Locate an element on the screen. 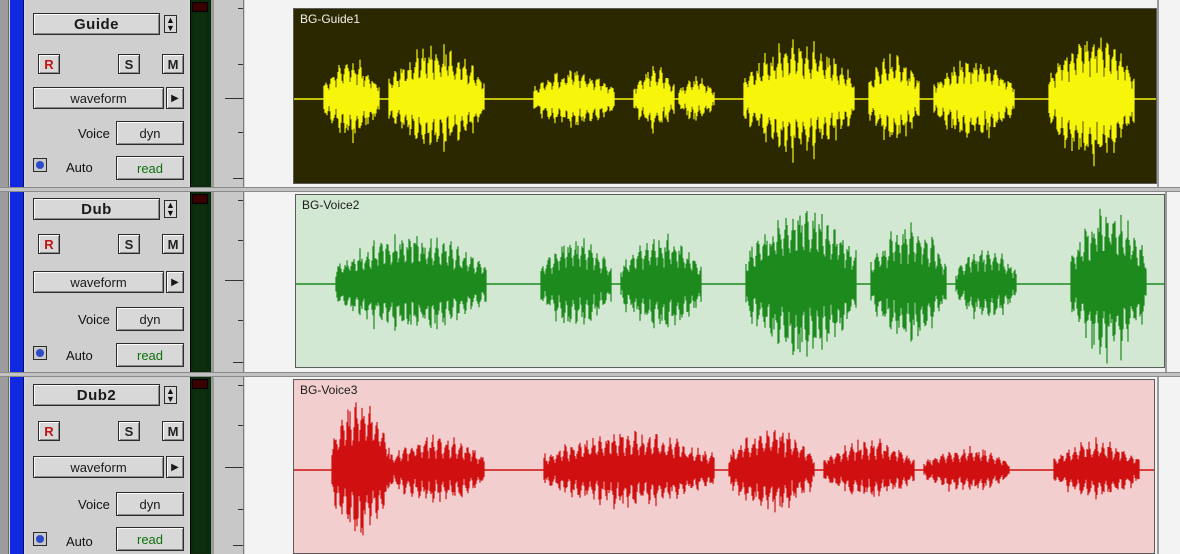 The height and width of the screenshot is (554, 1180). track-name-field: Dub is located at coordinates (96, 209).